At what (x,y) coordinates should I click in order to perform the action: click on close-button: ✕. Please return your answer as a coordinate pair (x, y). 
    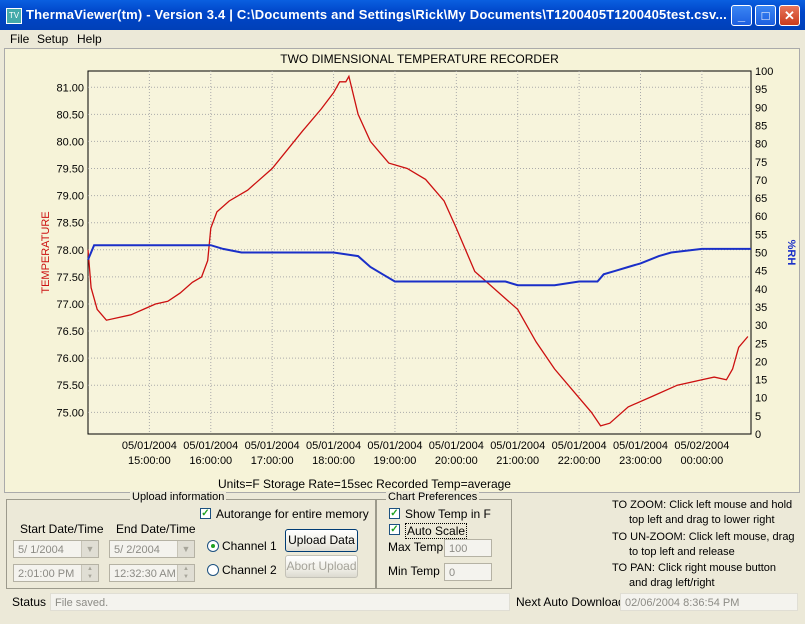
    Looking at the image, I should click on (789, 15).